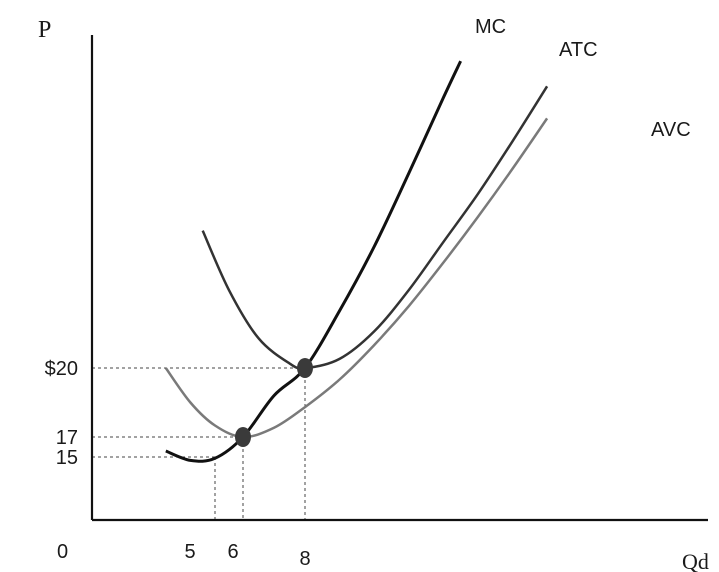 Image resolution: width=719 pixels, height=572 pixels. I want to click on x-axis-title: Qd, so click(695, 560).